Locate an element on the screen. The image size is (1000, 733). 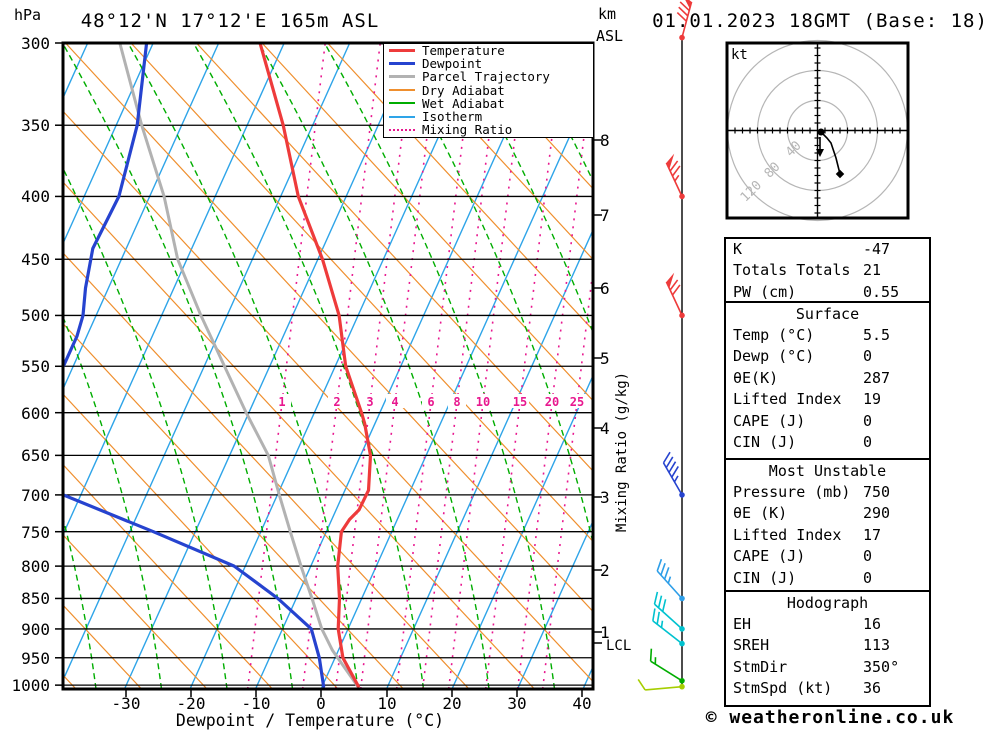
table-row: StmDir 350° is located at coordinates (827, 667).